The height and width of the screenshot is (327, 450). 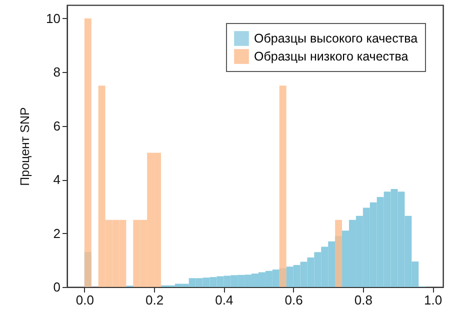 What do you see at coordinates (433, 300) in the screenshot?
I see `x-tick-label: 1.0` at bounding box center [433, 300].